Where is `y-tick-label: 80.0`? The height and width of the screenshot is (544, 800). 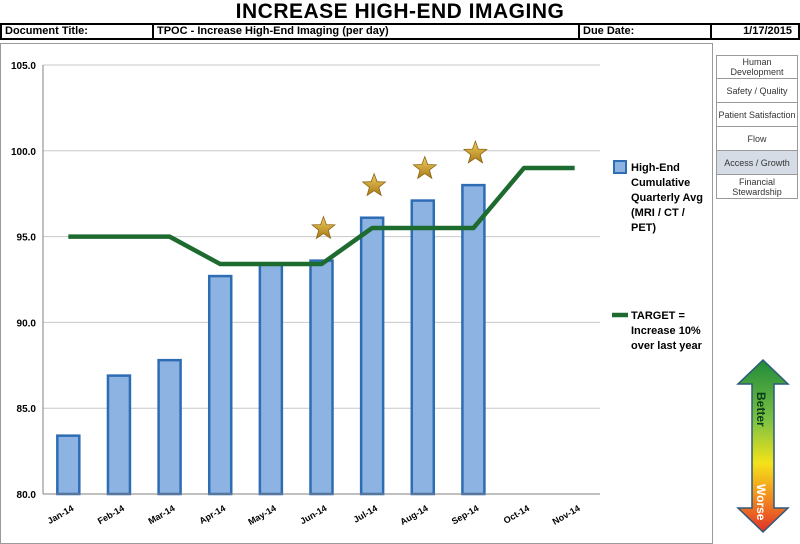
y-tick-label: 80.0 is located at coordinates (27, 495).